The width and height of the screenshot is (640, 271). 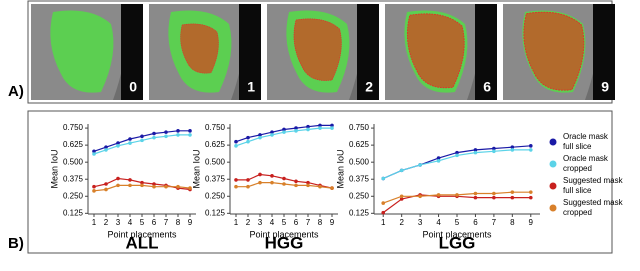 What do you see at coordinates (593, 180) in the screenshot?
I see `legend-line: Suggested mask` at bounding box center [593, 180].